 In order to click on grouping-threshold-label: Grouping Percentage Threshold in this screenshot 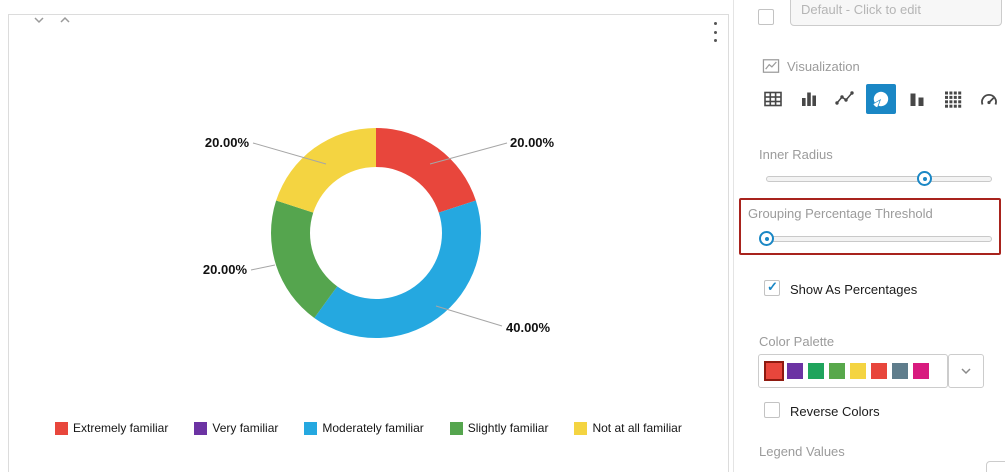, I will do `click(840, 213)`.